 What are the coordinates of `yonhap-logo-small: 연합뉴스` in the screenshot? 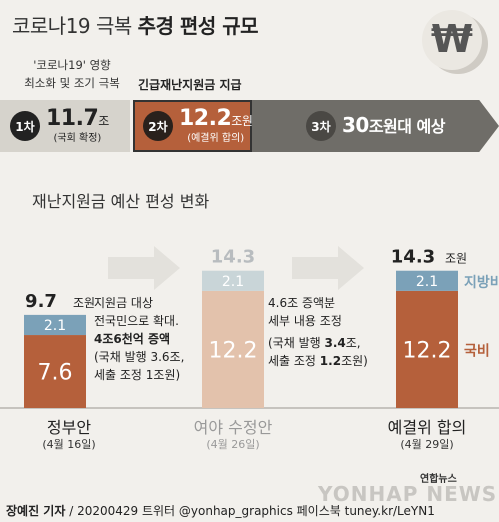 It's located at (438, 479).